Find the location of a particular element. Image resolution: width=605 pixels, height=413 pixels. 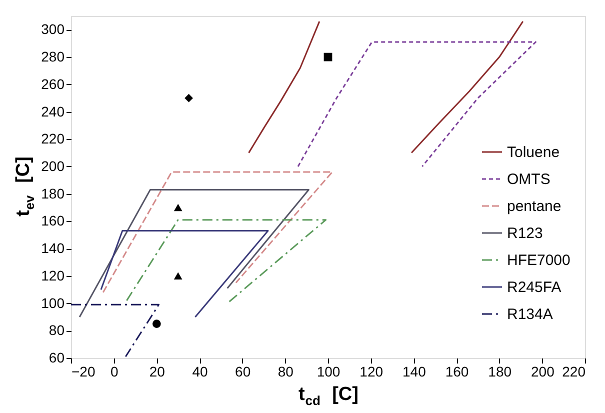

y-tick-label: 120 is located at coordinates (53, 275).